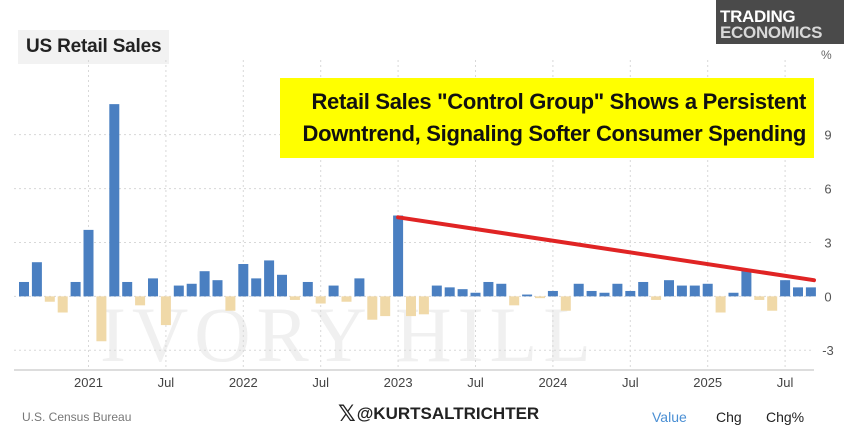 The image size is (844, 443). Describe the element at coordinates (243, 382) in the screenshot. I see `x-tick-label: 2022` at that location.